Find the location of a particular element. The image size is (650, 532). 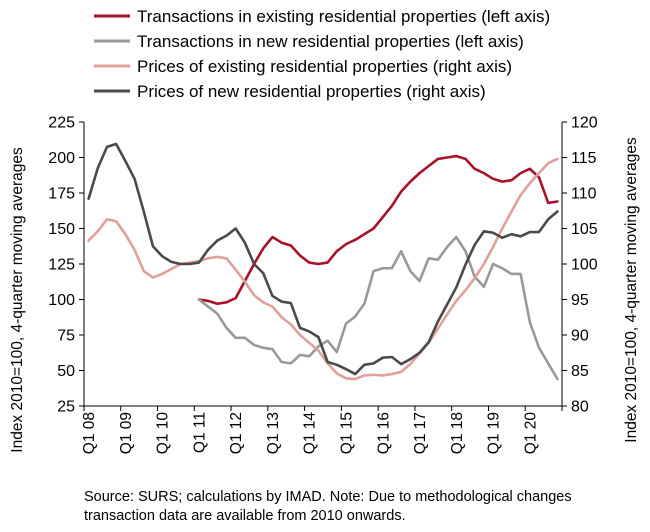

right-axis-tick-label: 115 is located at coordinates (584, 158).